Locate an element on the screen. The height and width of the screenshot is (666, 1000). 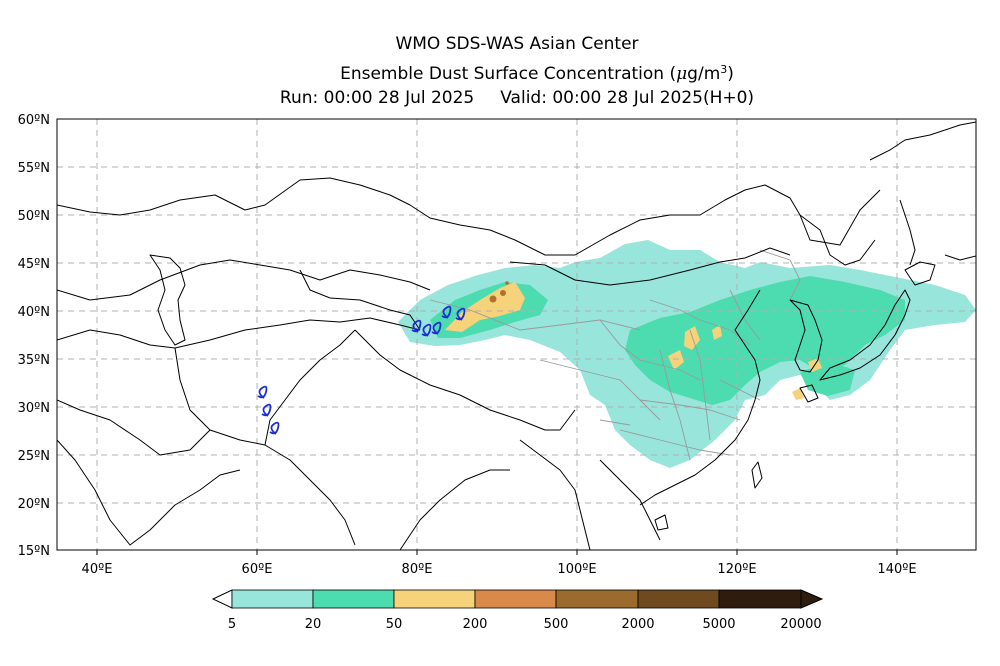
legend-bin-500-2000 is located at coordinates (597, 599).